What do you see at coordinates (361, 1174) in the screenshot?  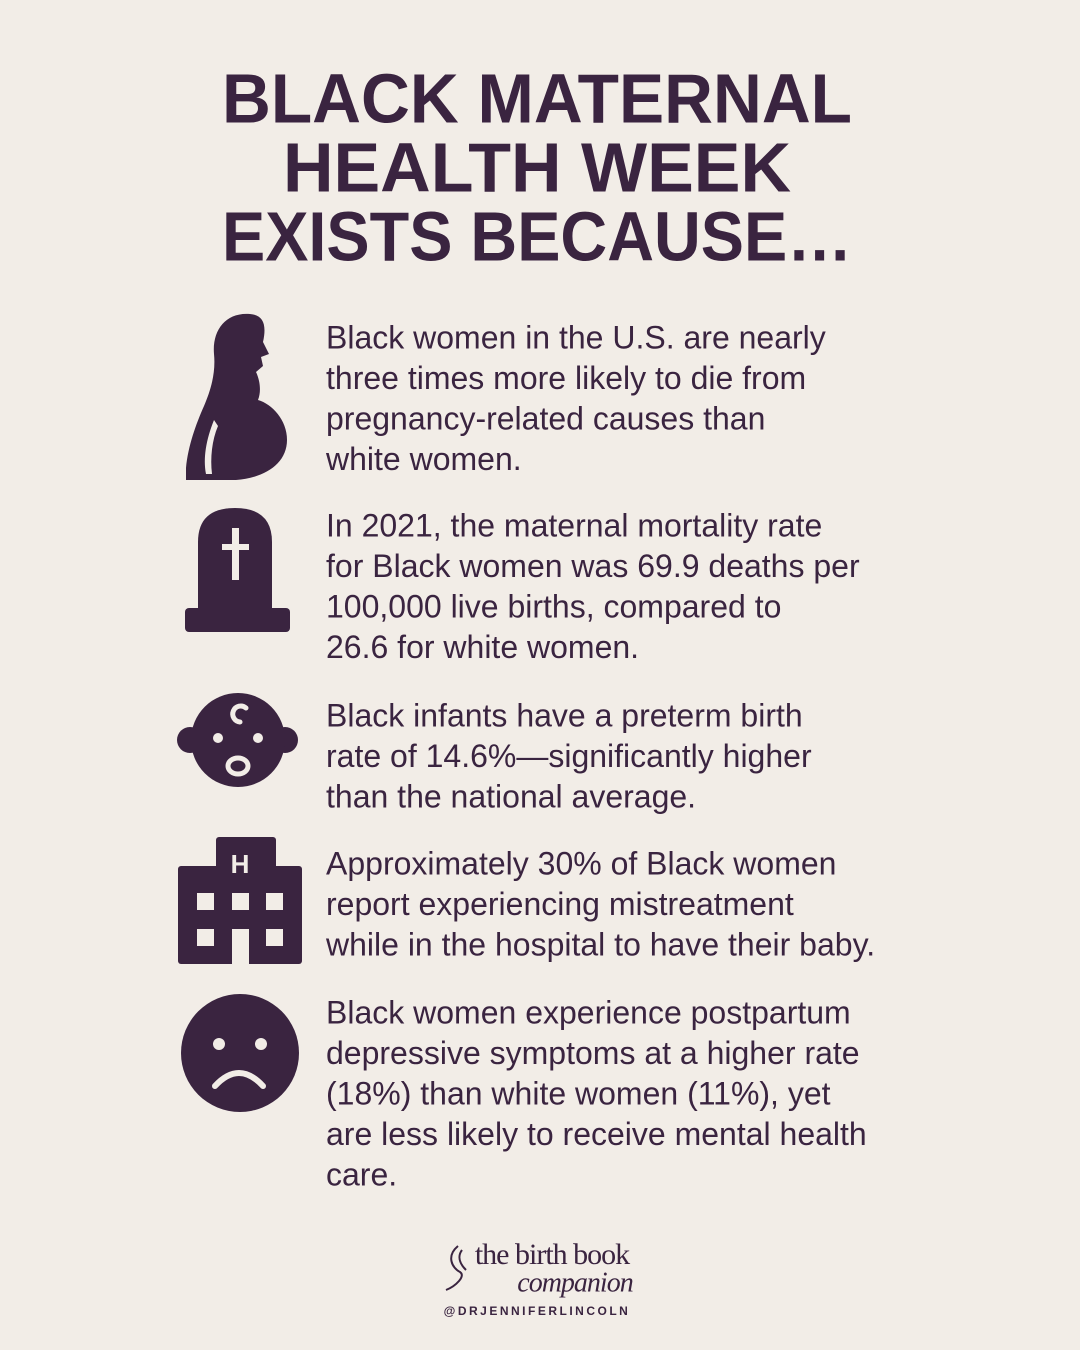 I see `item-text-line: care.` at bounding box center [361, 1174].